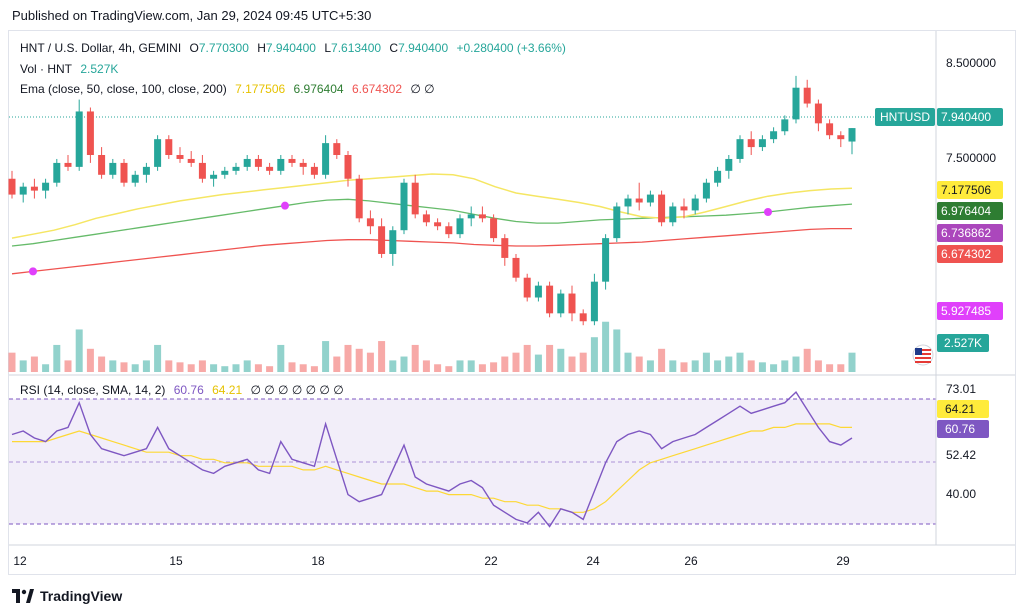 This screenshot has height=616, width=1024. Describe the element at coordinates (432, 206) in the screenshot. I see `ema50-line` at that location.